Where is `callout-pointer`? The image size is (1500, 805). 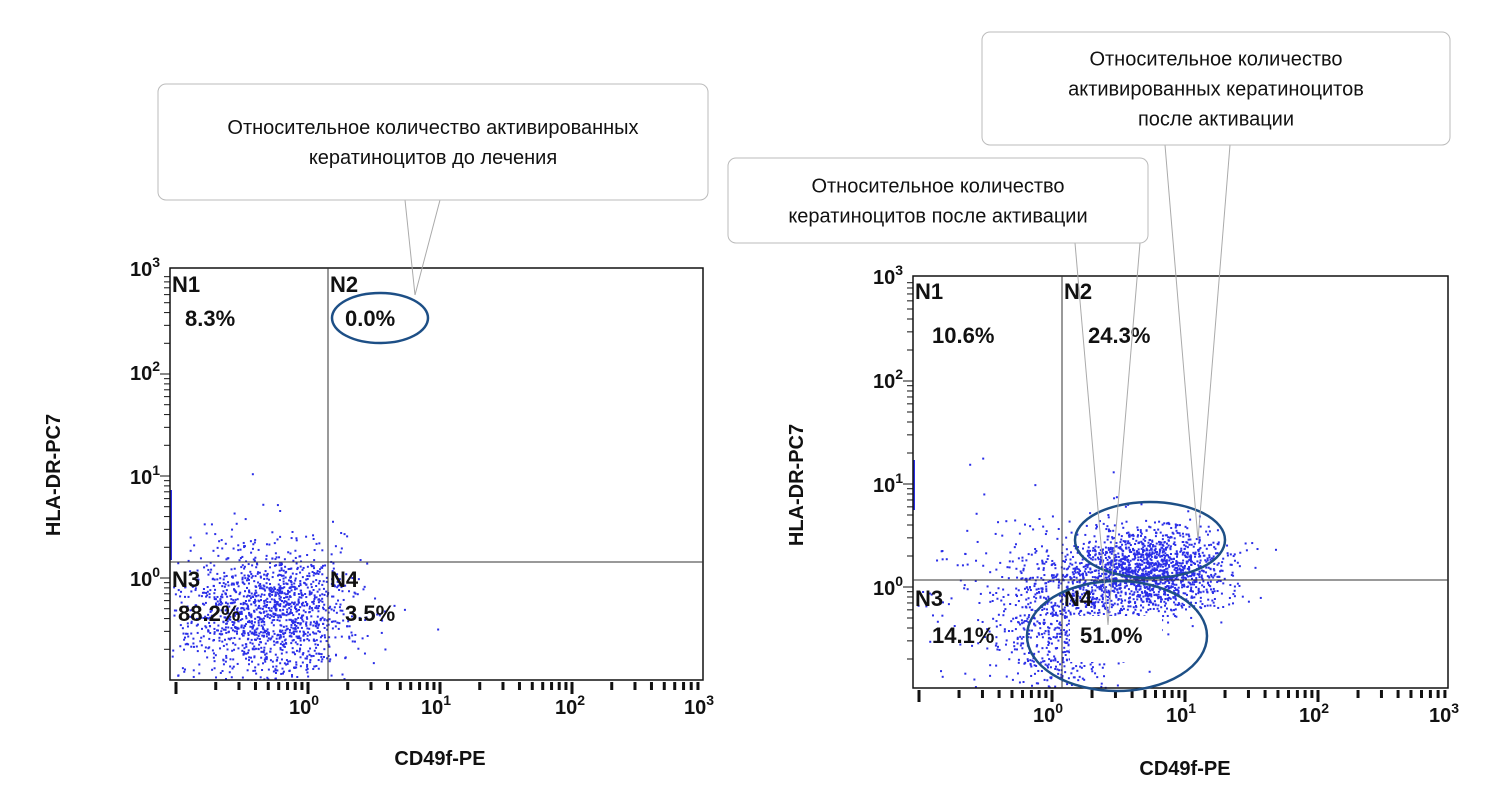
callout-pointer is located at coordinates (410, 247).